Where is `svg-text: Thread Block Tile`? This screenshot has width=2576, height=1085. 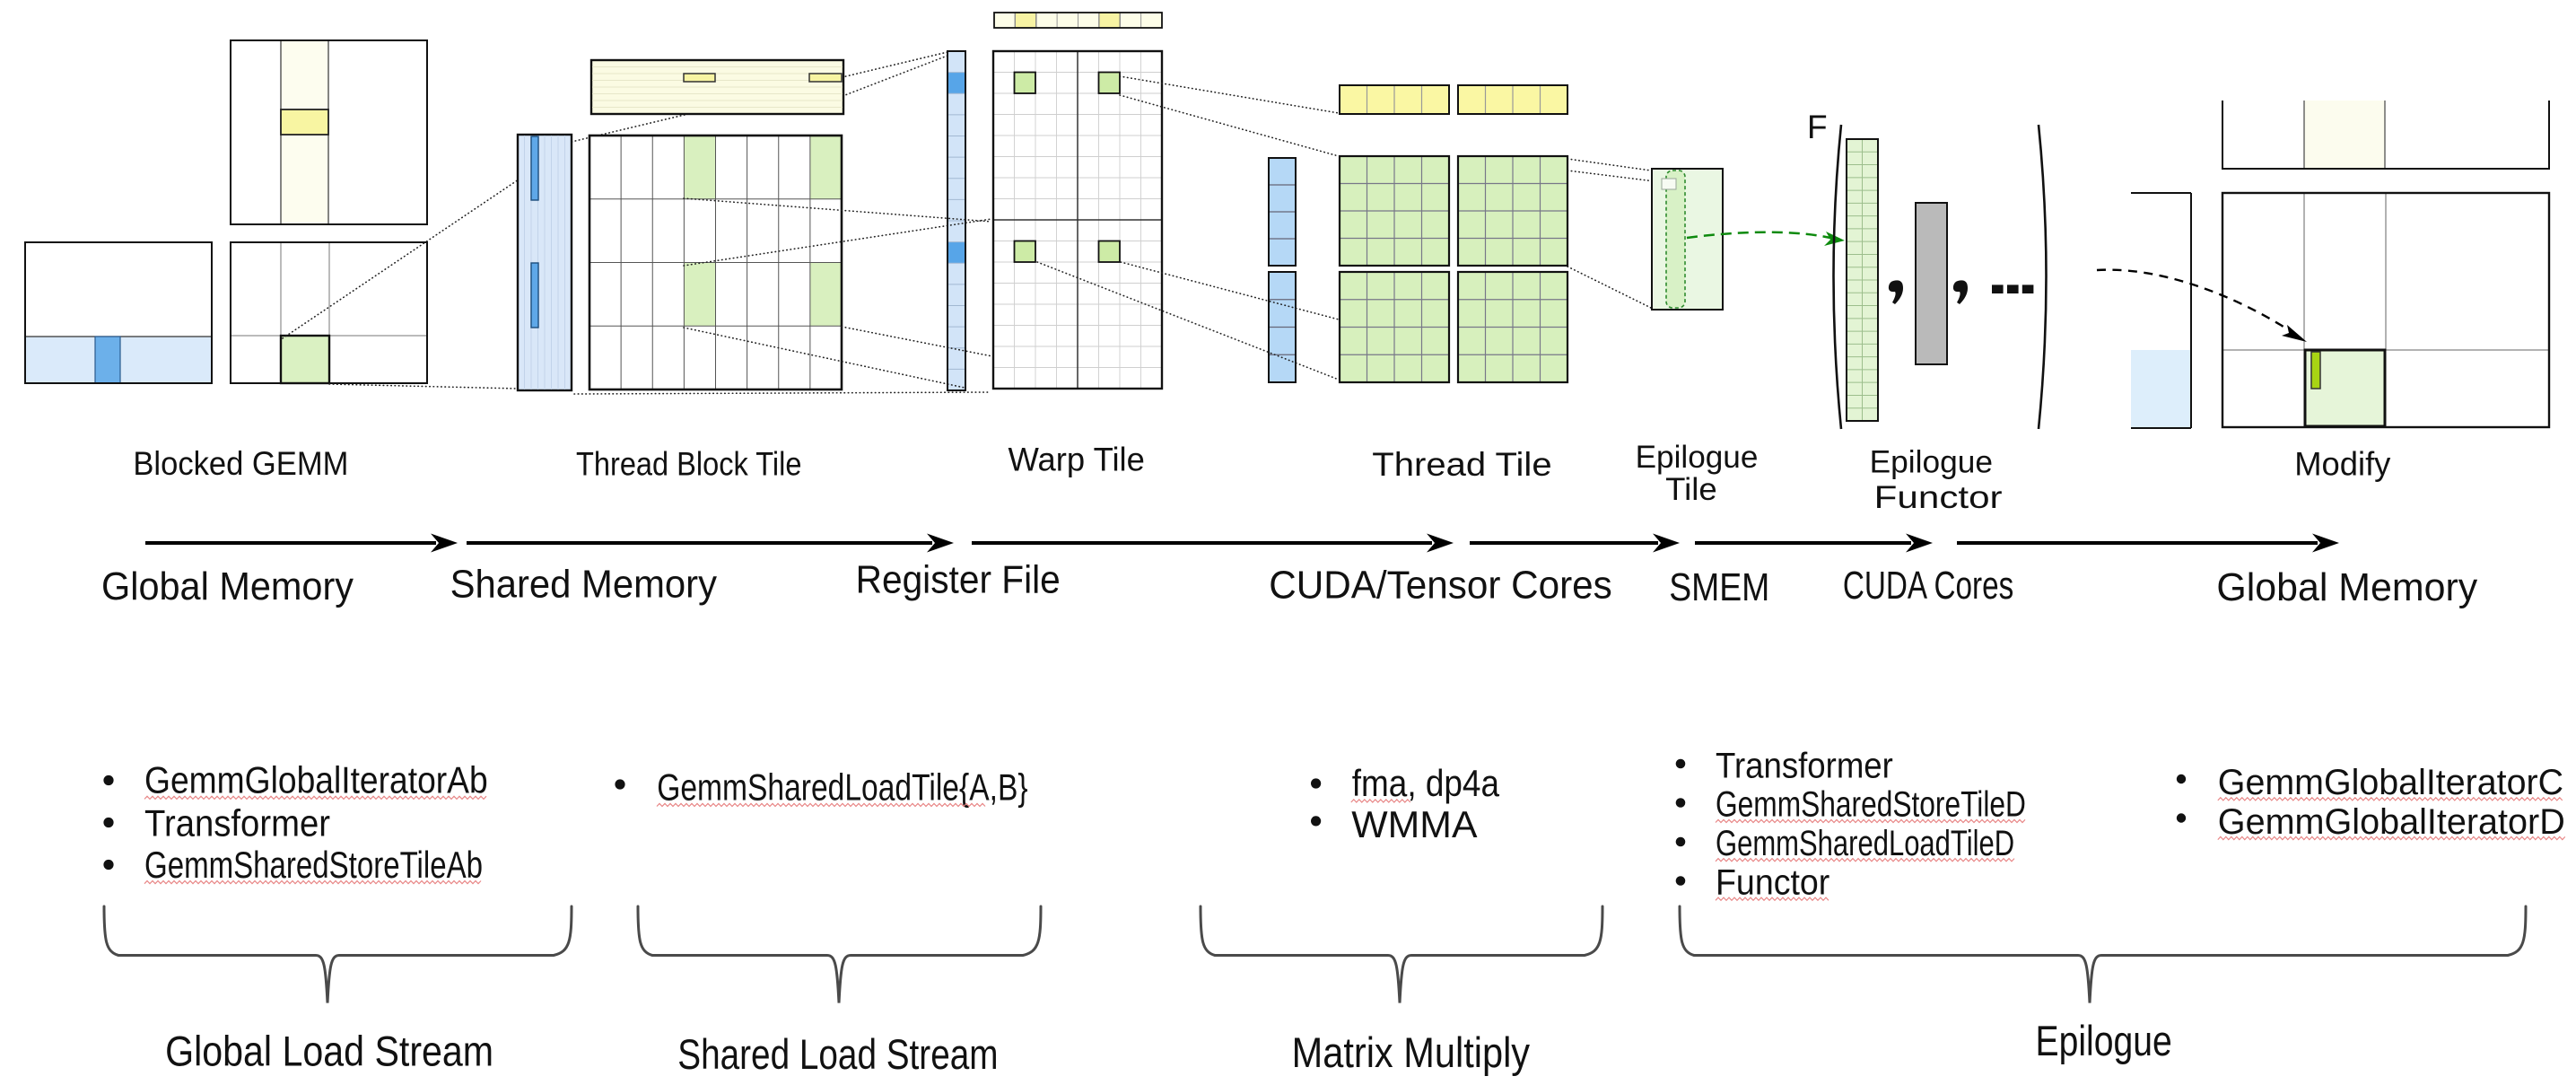 svg-text: Thread Block Tile is located at coordinates (689, 464).